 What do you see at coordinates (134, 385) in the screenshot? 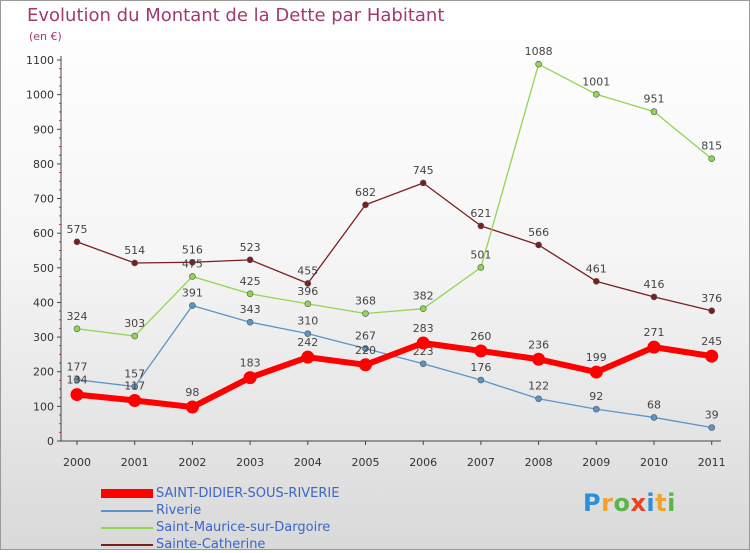
I see `data-label-saint-didier-sous-riverie: 117` at bounding box center [134, 385].